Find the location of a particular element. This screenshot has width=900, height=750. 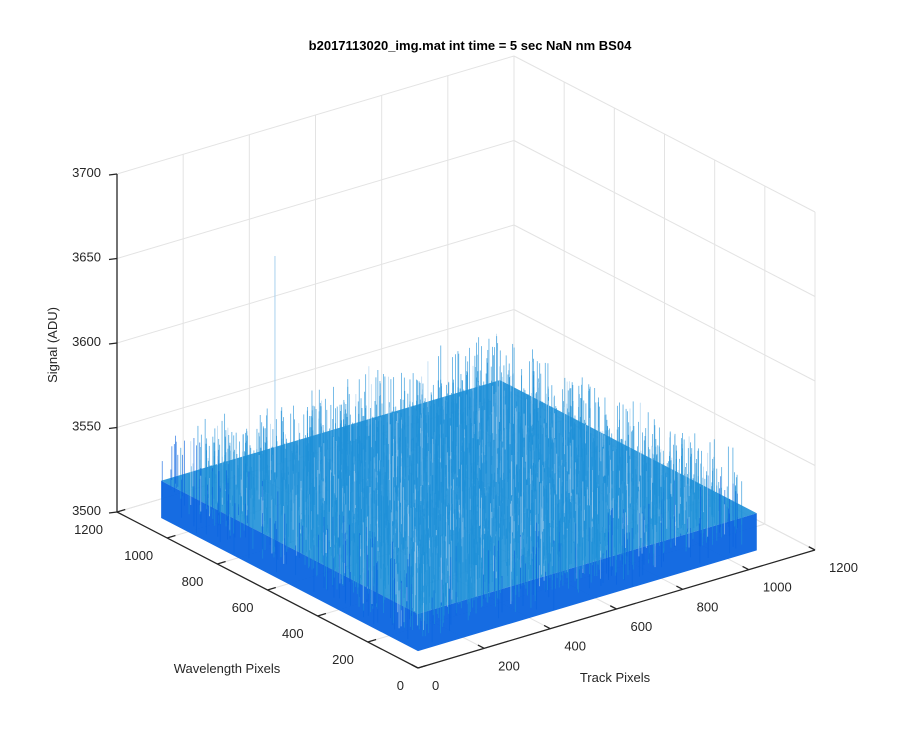

x-tick-label: 1000 is located at coordinates (777, 587).